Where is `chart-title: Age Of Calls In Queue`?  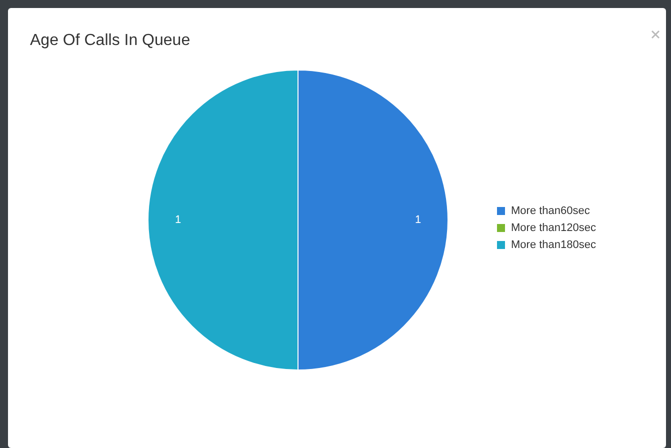 chart-title: Age Of Calls In Queue is located at coordinates (110, 41).